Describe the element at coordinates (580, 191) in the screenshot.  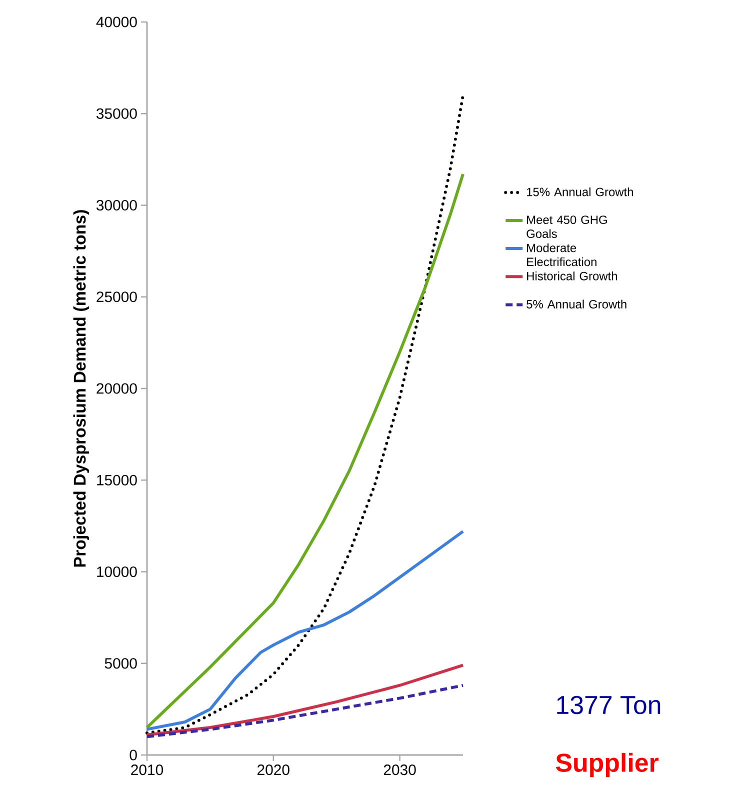
I see `legend-label: 15% Annual Growth` at that location.